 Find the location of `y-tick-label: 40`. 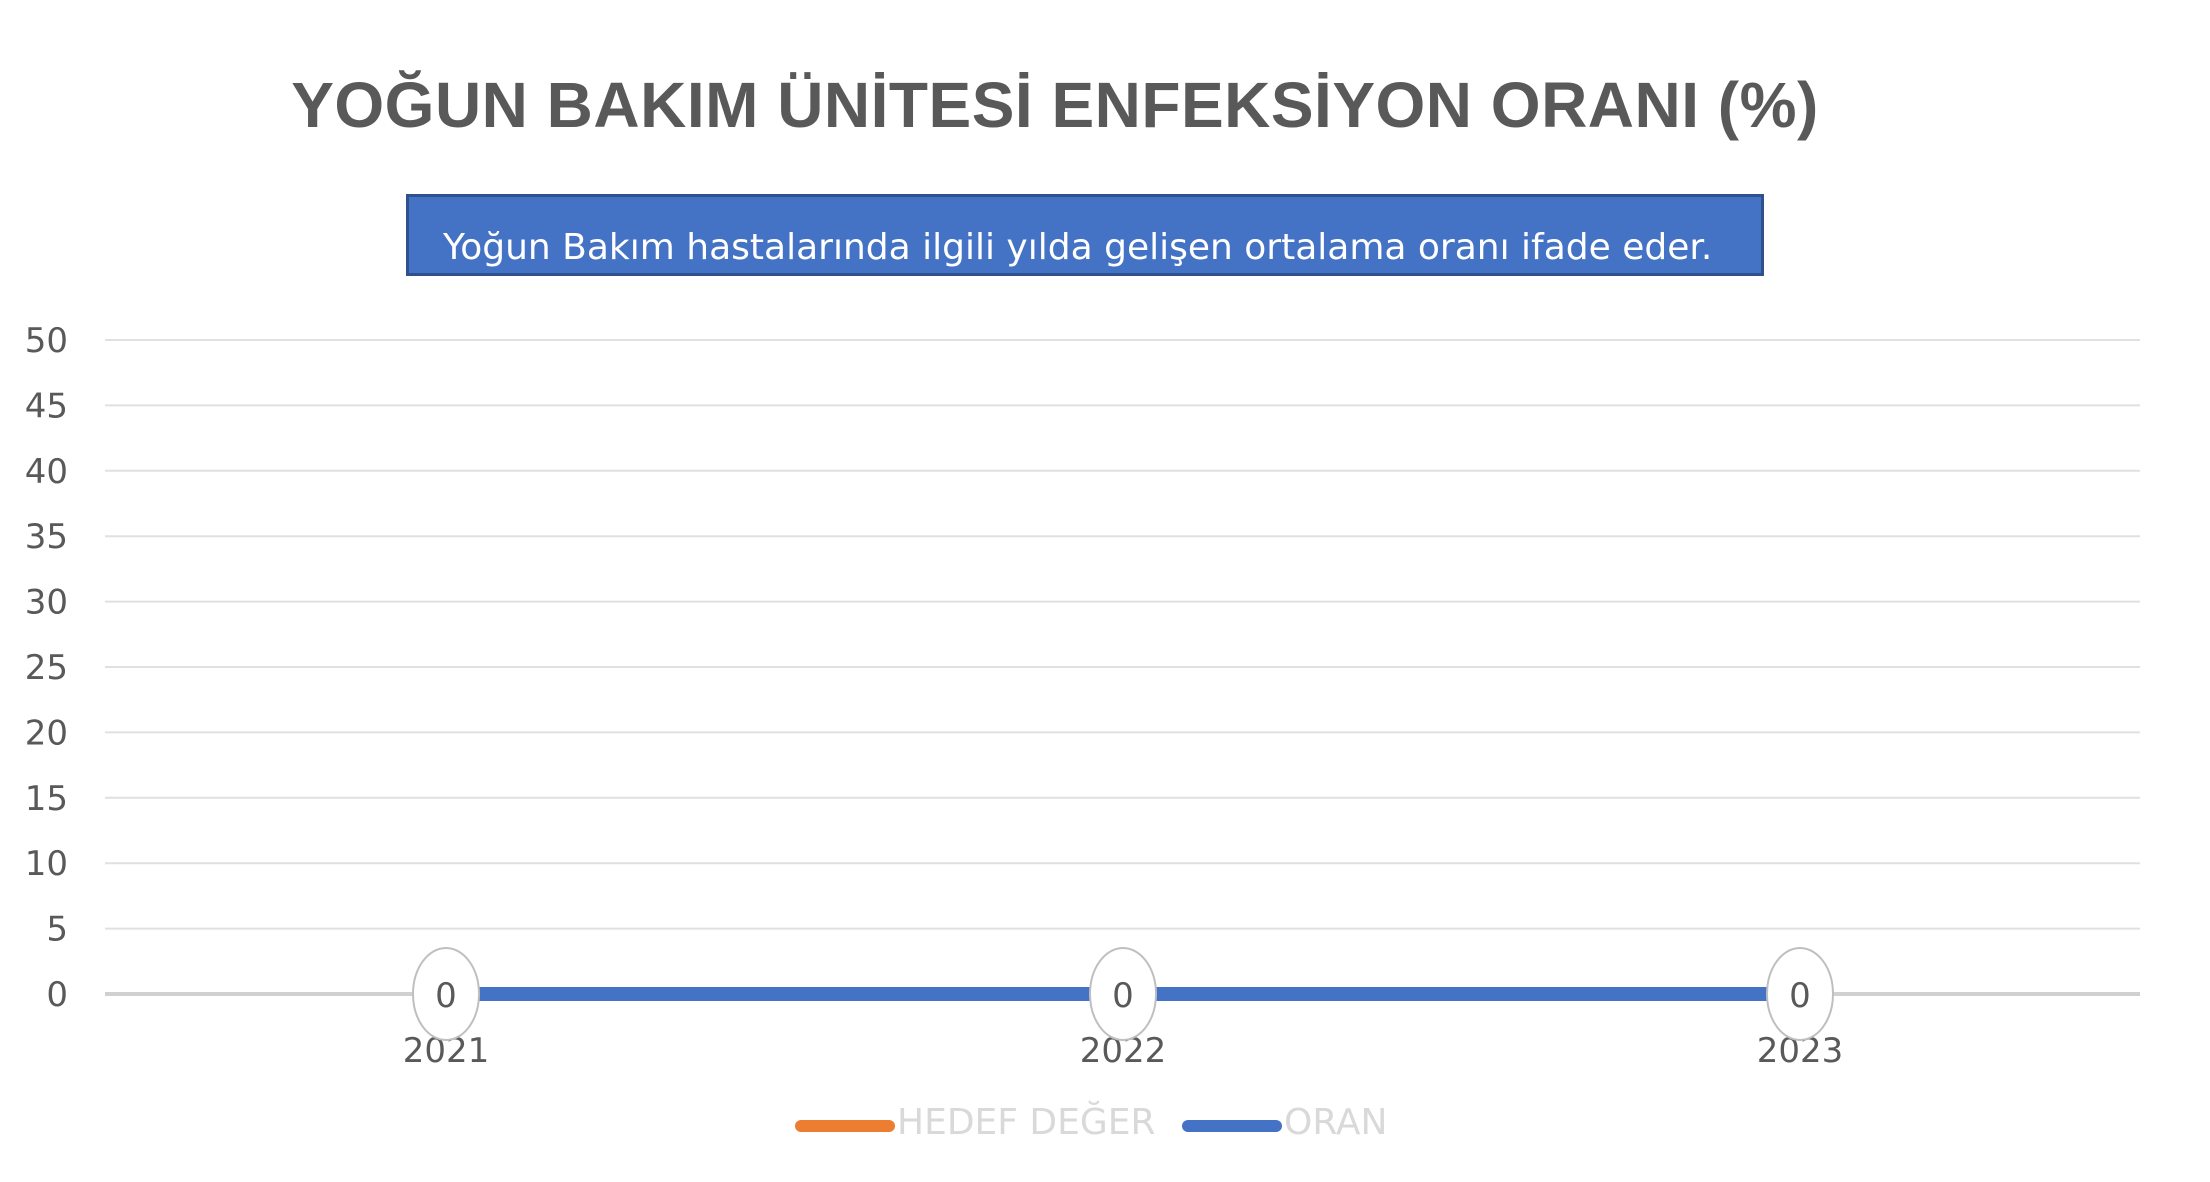

y-tick-label: 40 is located at coordinates (46, 472).